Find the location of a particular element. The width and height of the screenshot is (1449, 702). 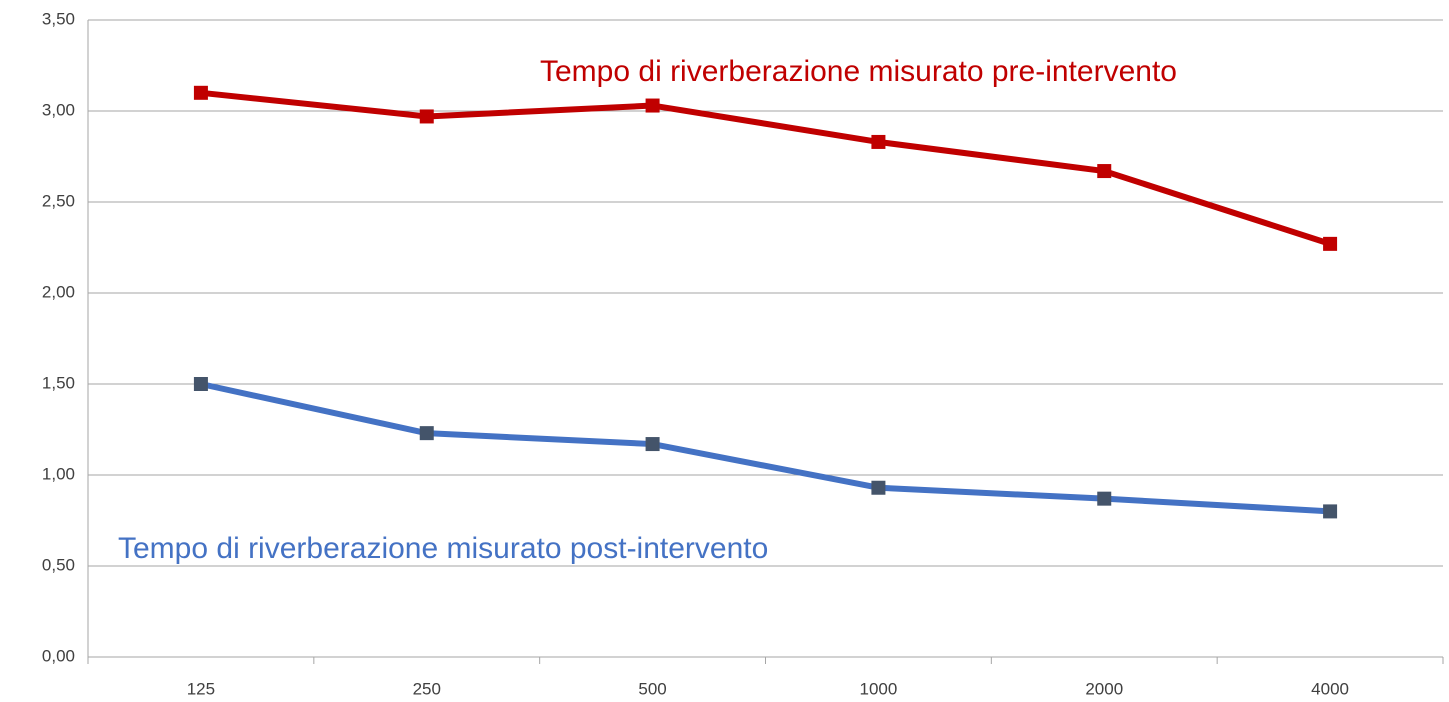

y-tick-label: 2,50 is located at coordinates (58, 200).